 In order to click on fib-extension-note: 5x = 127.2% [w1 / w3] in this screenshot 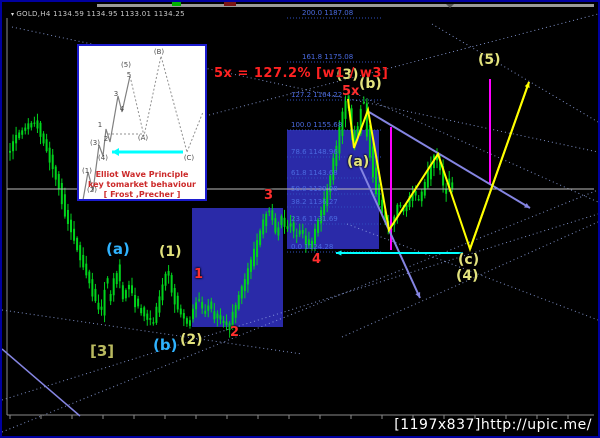, I will do `click(301, 73)`.